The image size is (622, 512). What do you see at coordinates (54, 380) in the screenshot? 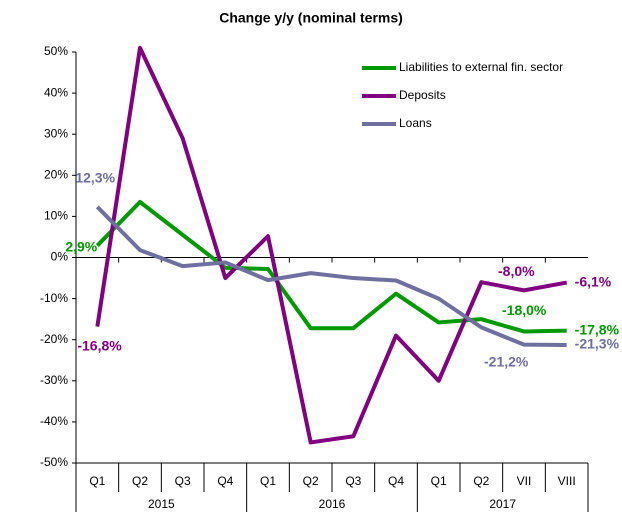
I see `y-tick-label: -30%` at bounding box center [54, 380].